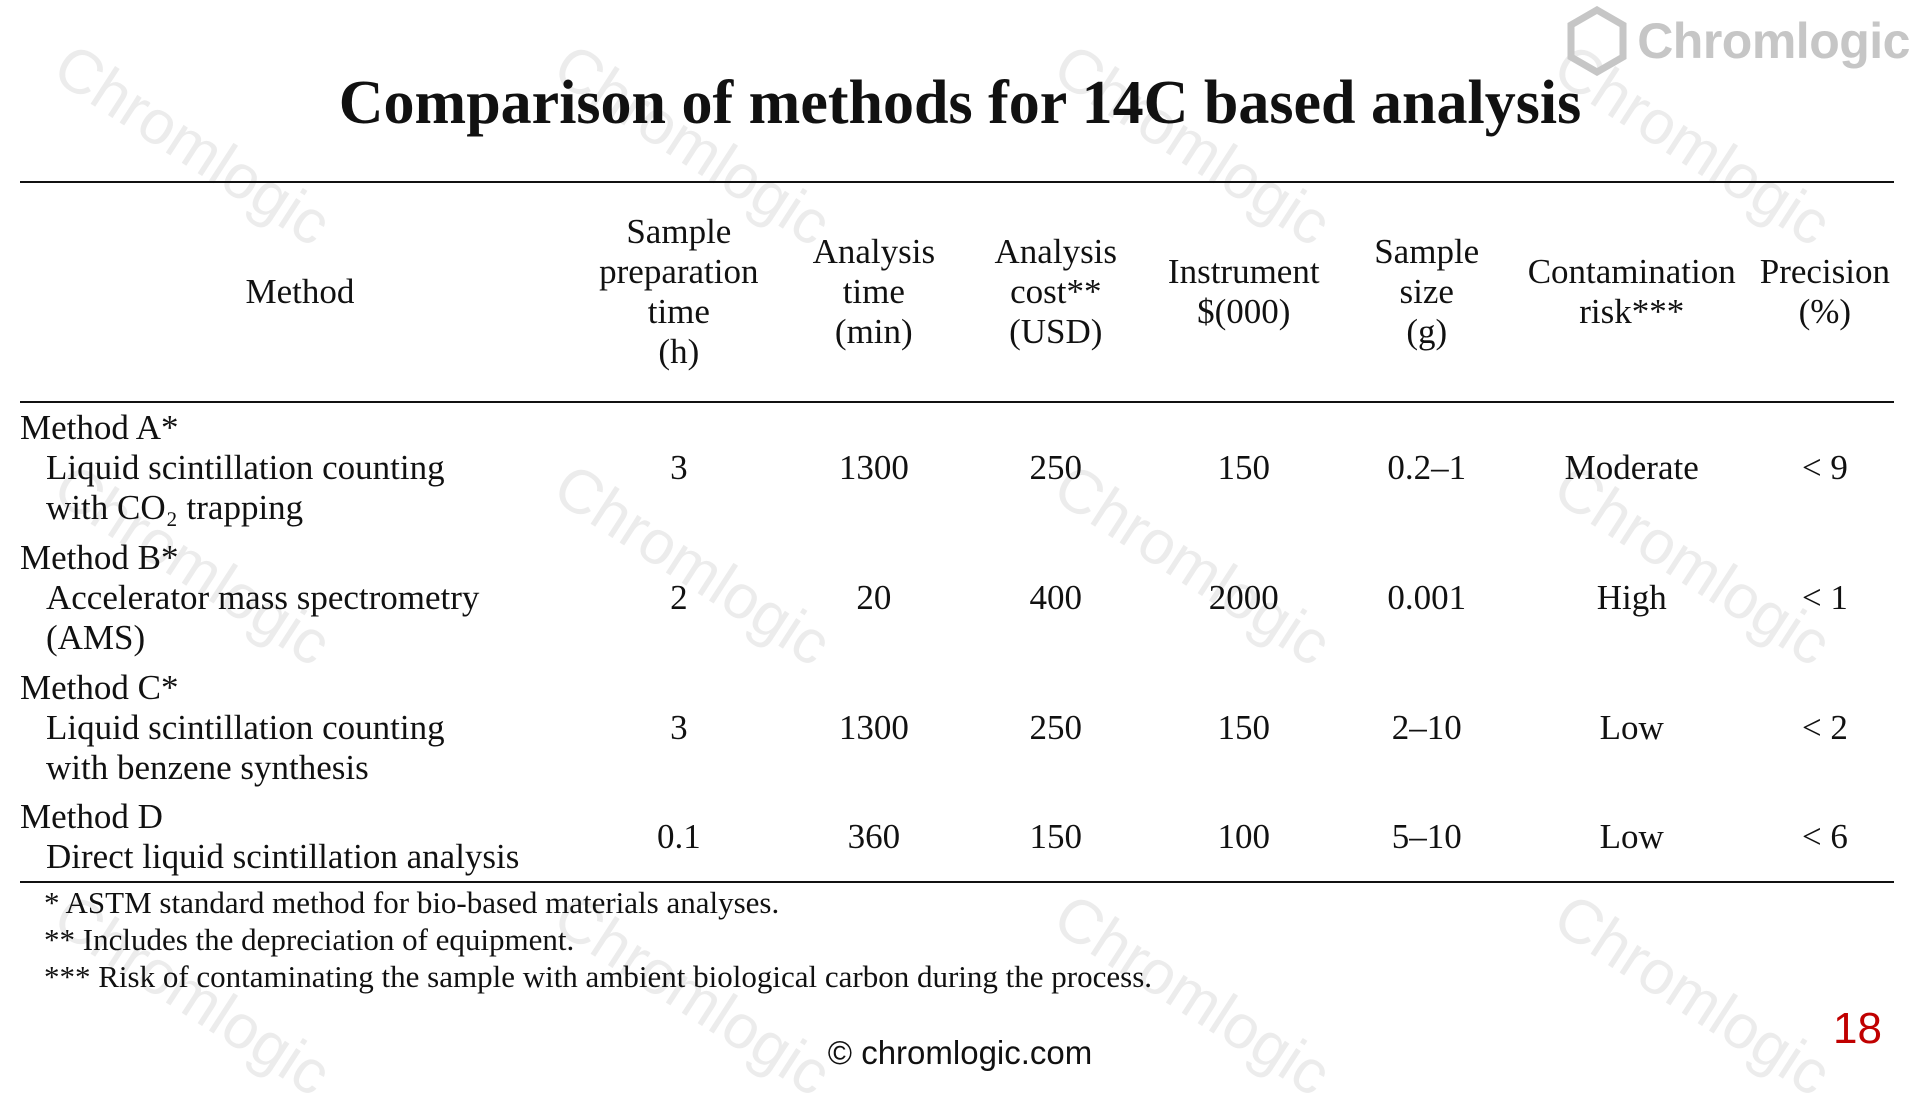 The image size is (1920, 1110). Describe the element at coordinates (1632, 311) in the screenshot. I see `header-line: risk***` at that location.